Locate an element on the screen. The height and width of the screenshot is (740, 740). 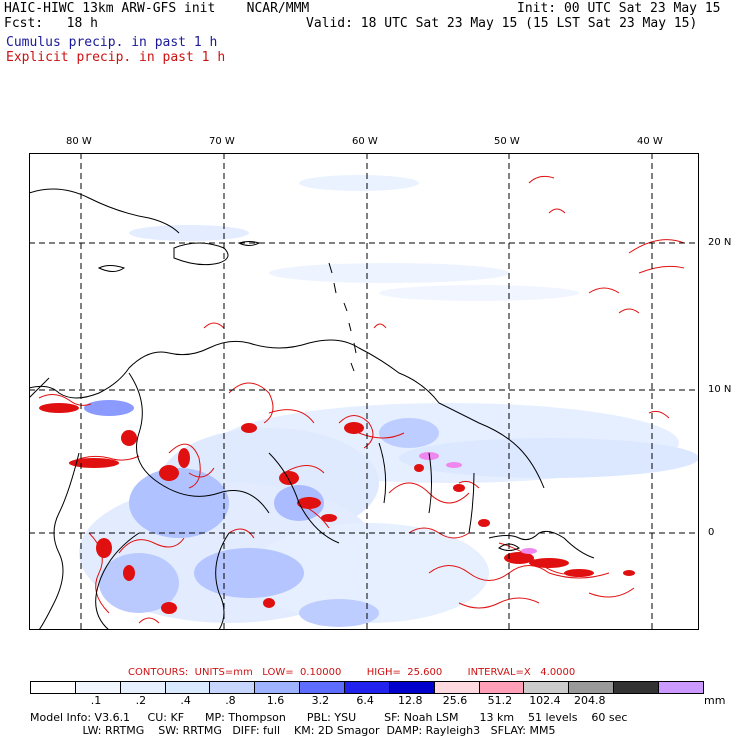
init-time: Init: 00 UTC Sat 23 May 15 is located at coordinates (619, 8).